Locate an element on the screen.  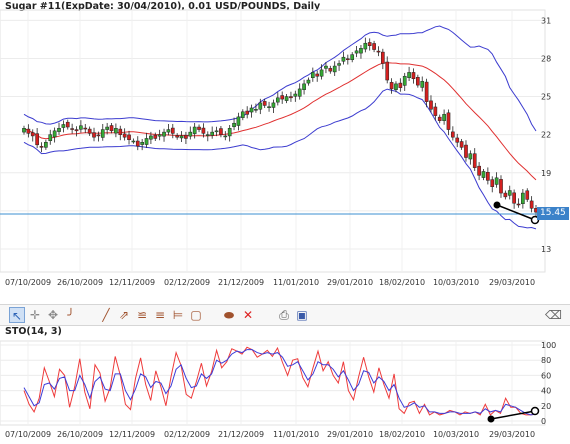
price-x-tick-label: 12/11/2009 is located at coordinates (132, 282).